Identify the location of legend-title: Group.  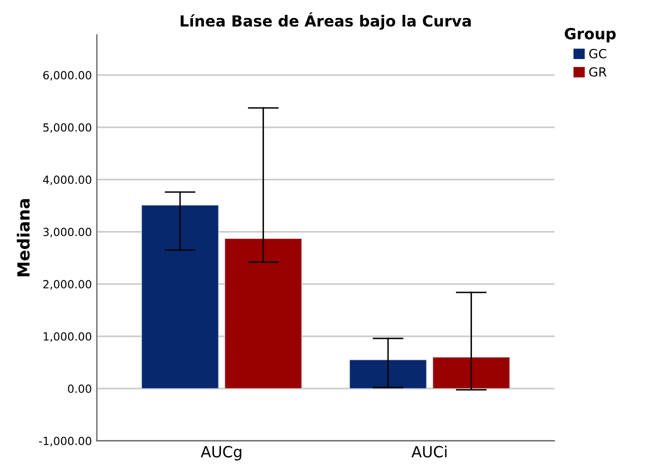
(590, 35).